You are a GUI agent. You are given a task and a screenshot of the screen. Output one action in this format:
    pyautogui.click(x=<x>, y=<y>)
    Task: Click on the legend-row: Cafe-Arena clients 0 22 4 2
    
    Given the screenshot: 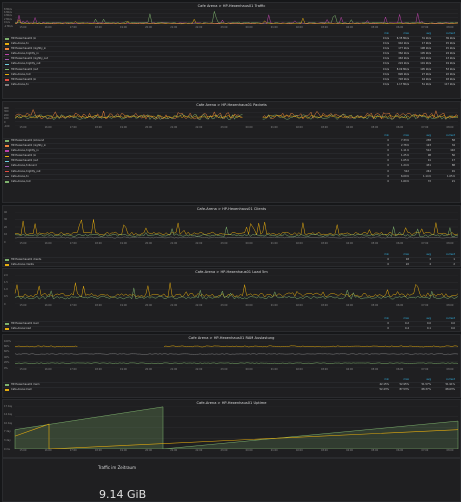 What is the action you would take?
    pyautogui.click(x=231, y=264)
    